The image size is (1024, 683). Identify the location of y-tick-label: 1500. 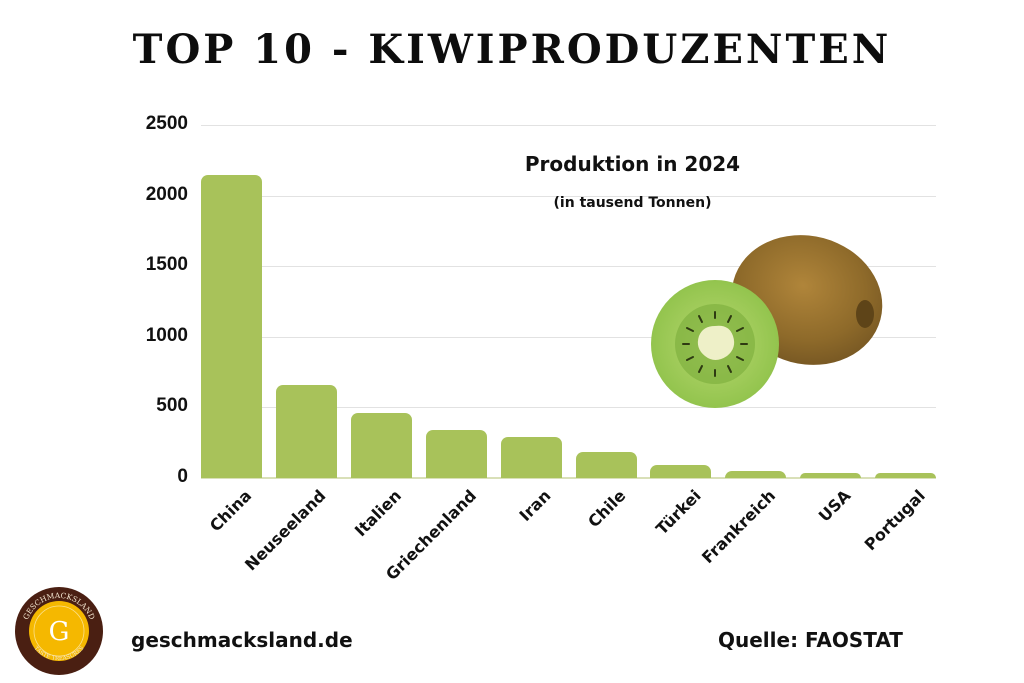
(166, 265).